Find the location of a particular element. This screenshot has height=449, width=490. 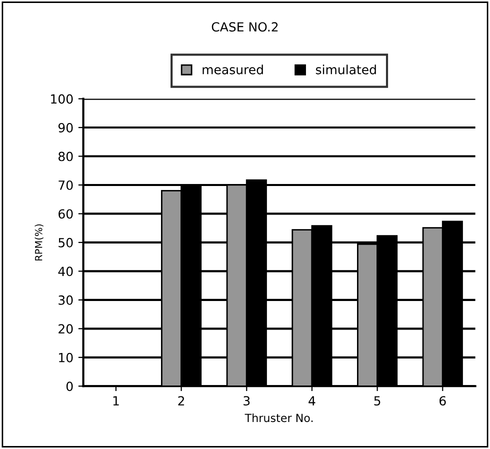

y-tick-label: 70 is located at coordinates (65, 185).